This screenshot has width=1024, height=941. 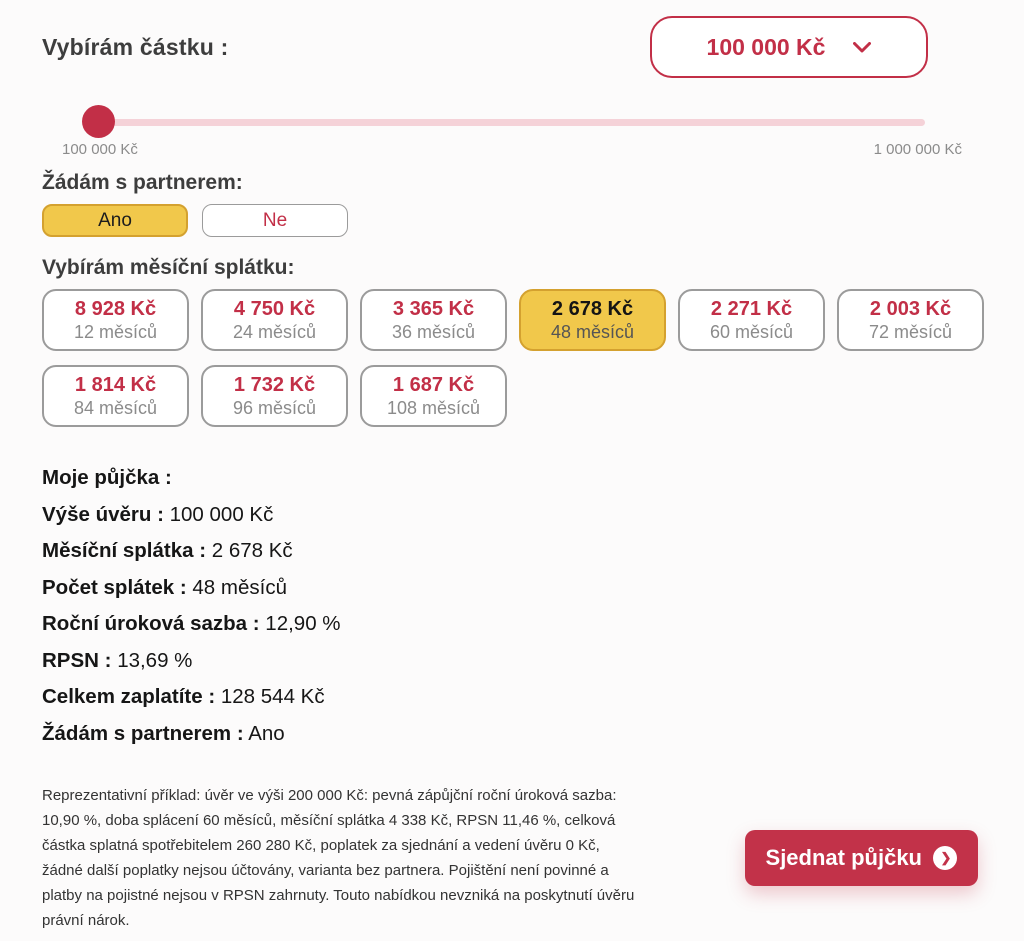 What do you see at coordinates (533, 47) in the screenshot?
I see `amount-selector-row: Vybírám částku : 100 000 Kč` at bounding box center [533, 47].